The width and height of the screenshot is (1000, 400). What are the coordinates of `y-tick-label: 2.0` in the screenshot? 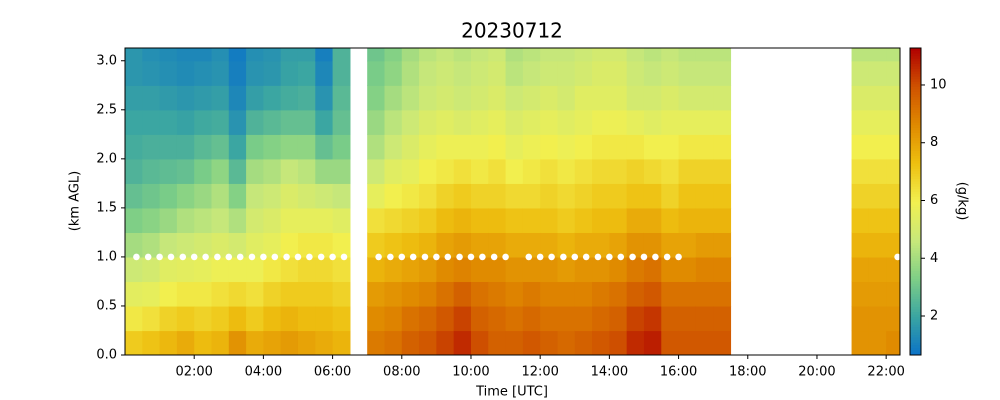 It's located at (106, 158).